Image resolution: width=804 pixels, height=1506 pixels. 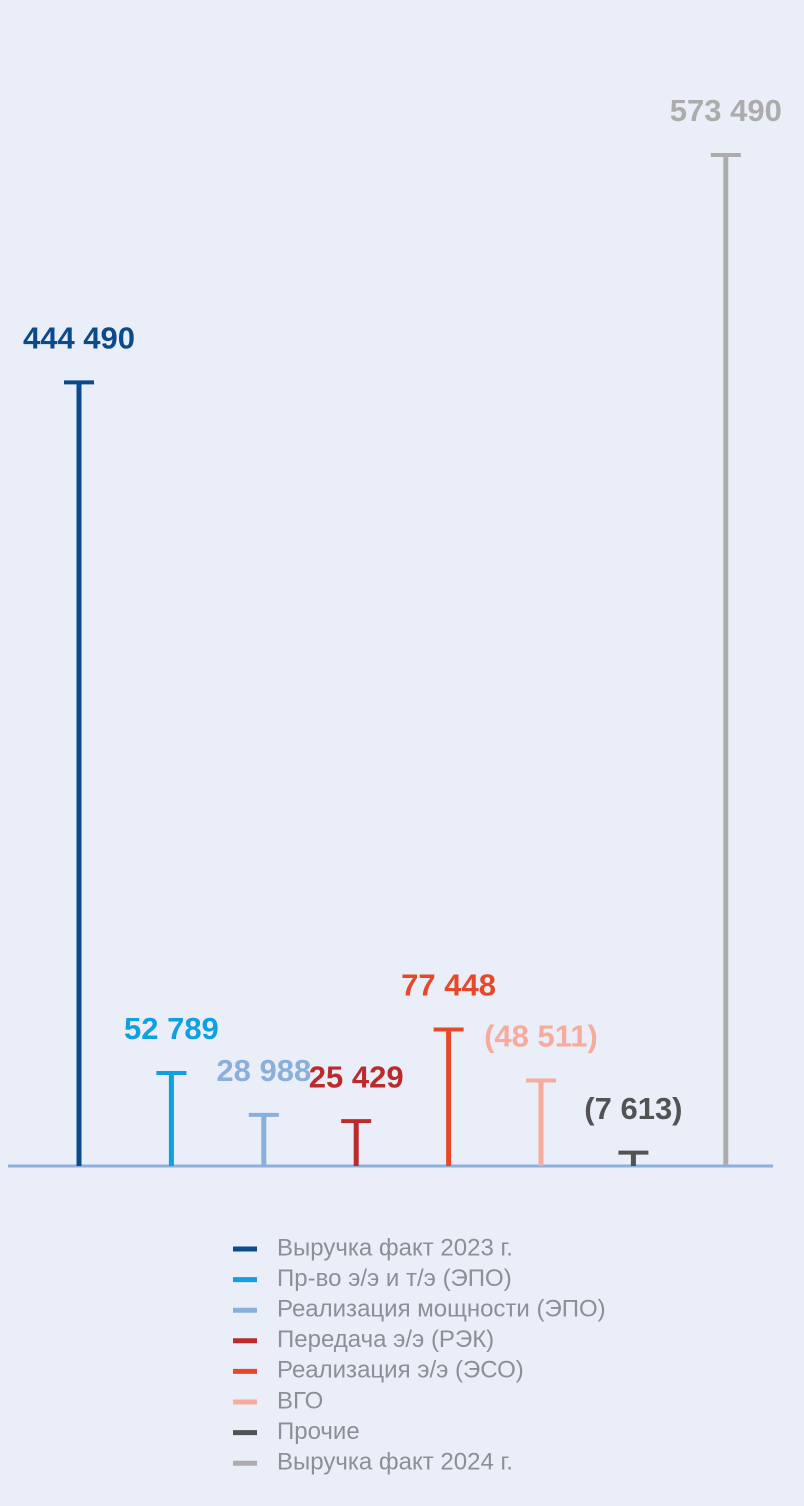 I want to click on legend-text: Реализация мощности (ЭПО), so click(x=441, y=1309).